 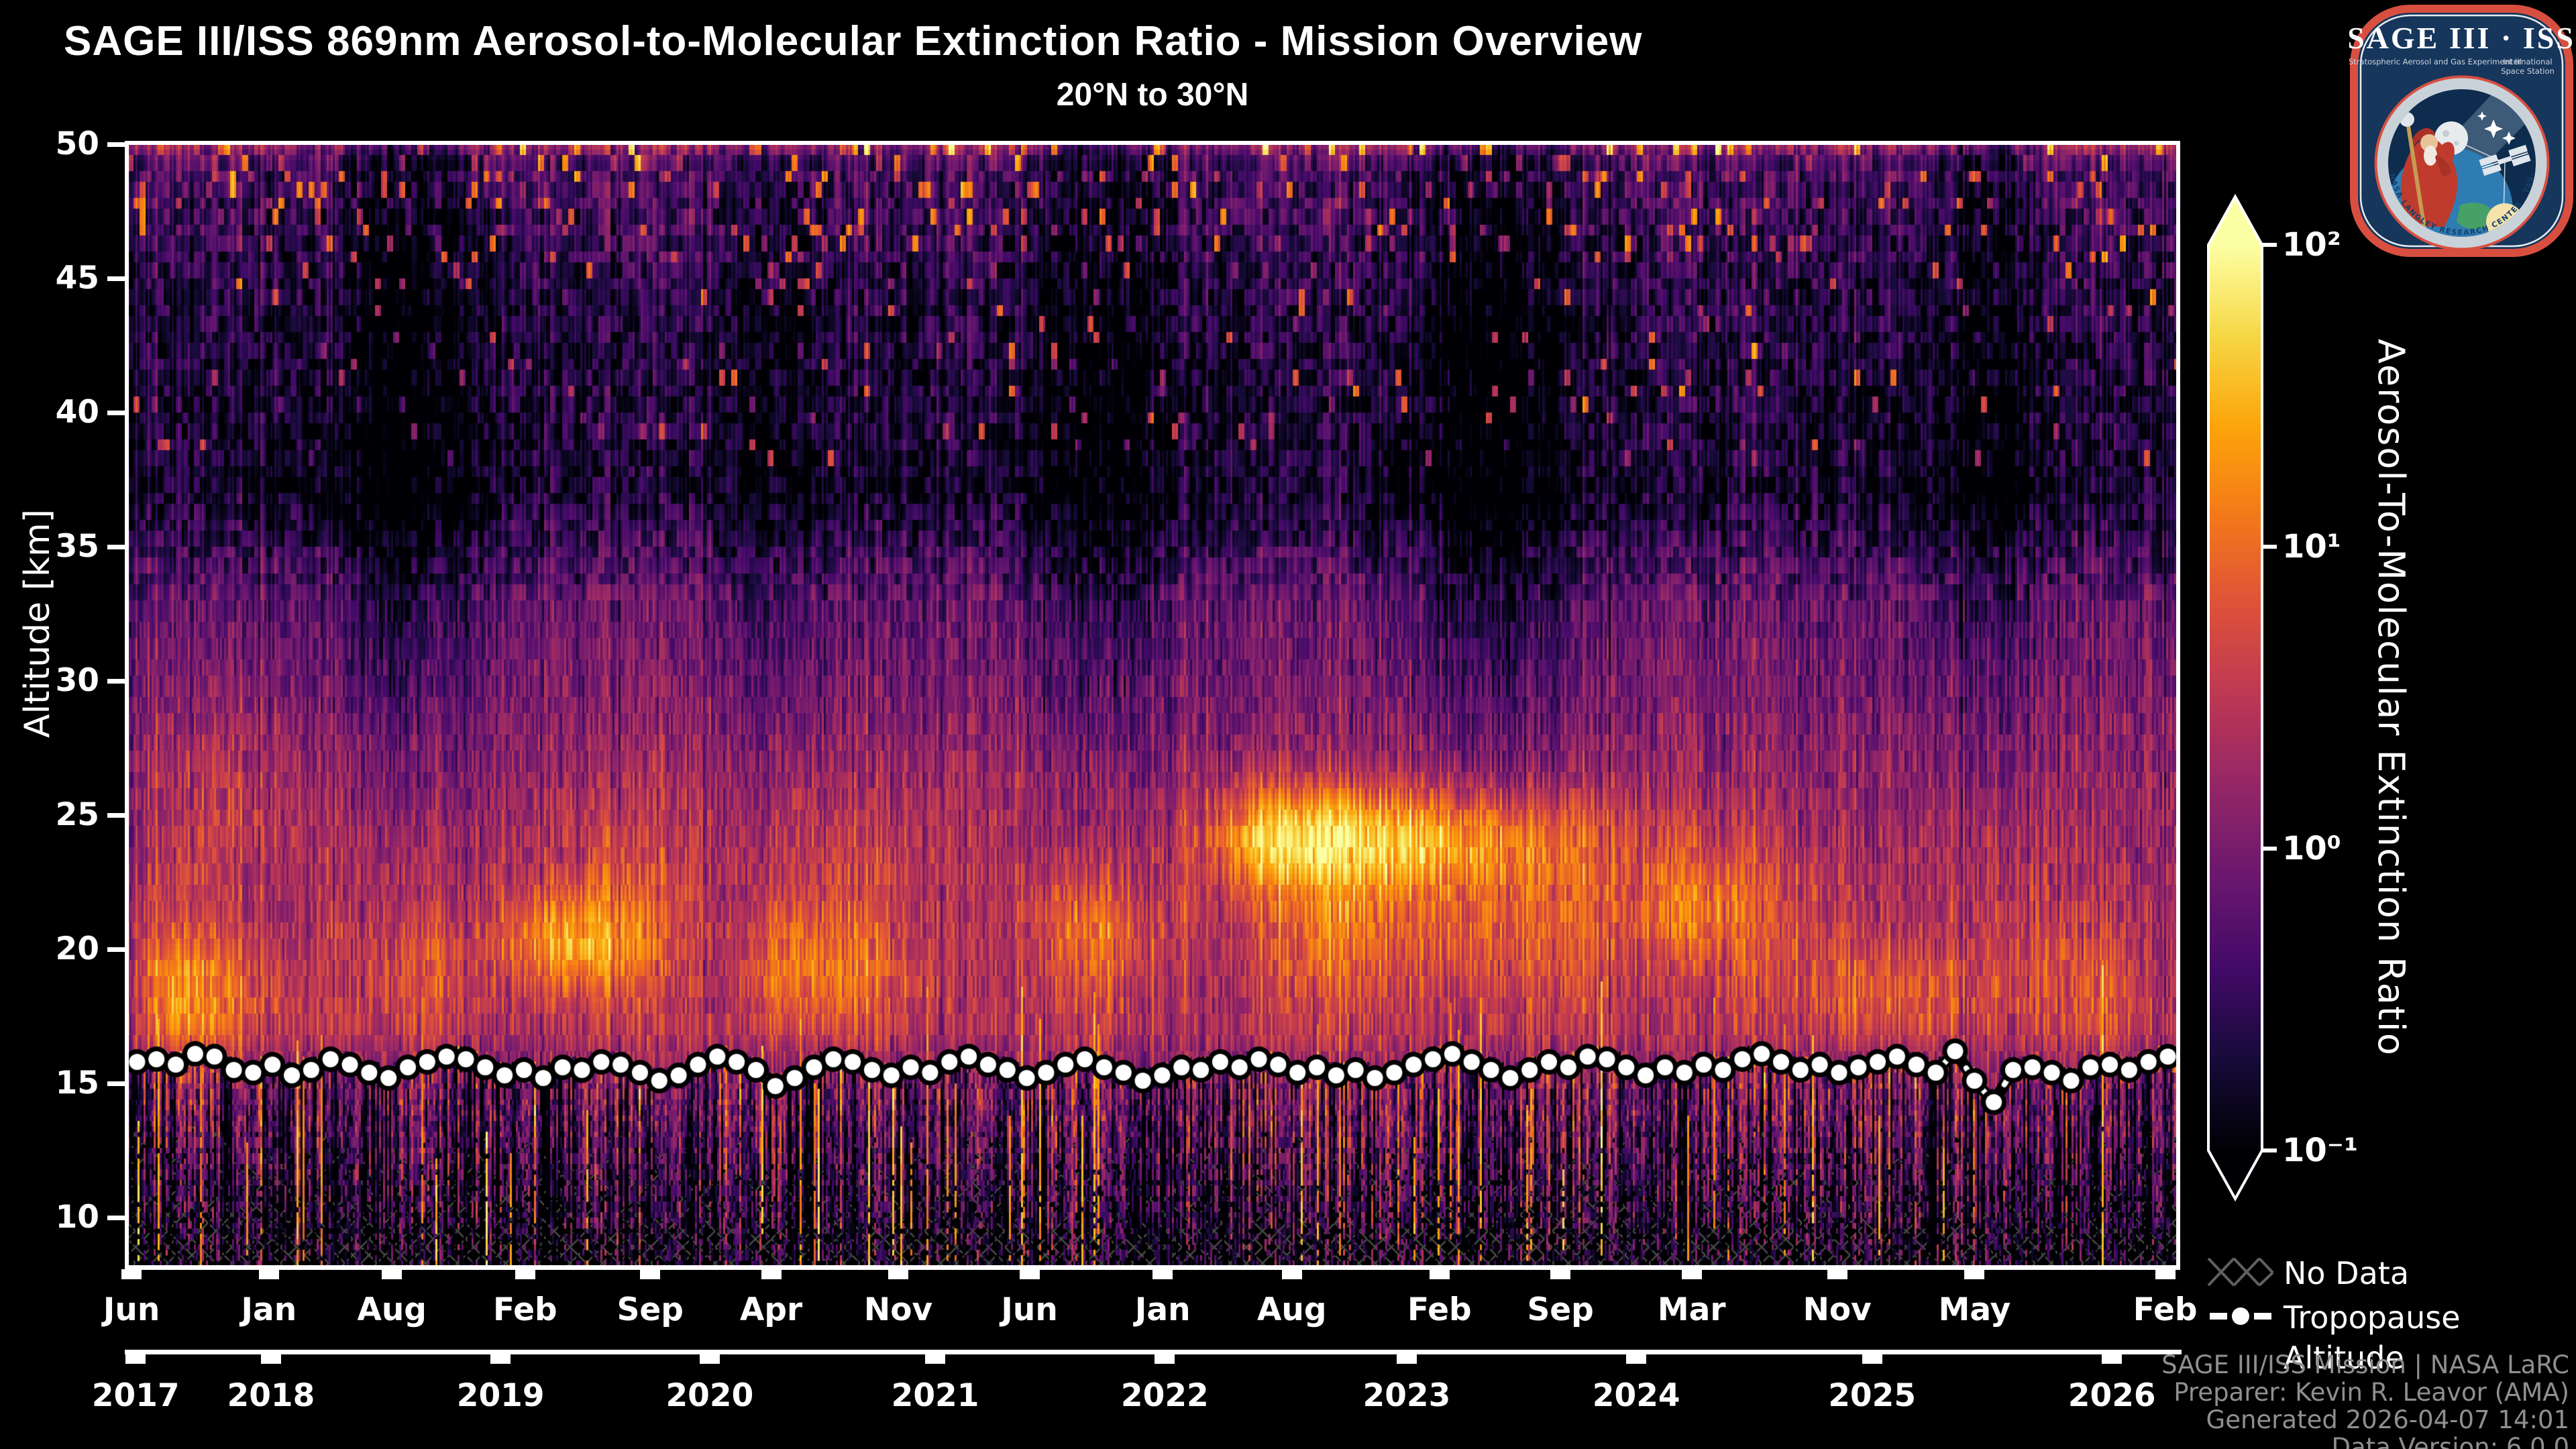 What do you see at coordinates (2443, 166) in the screenshot?
I see `arm` at bounding box center [2443, 166].